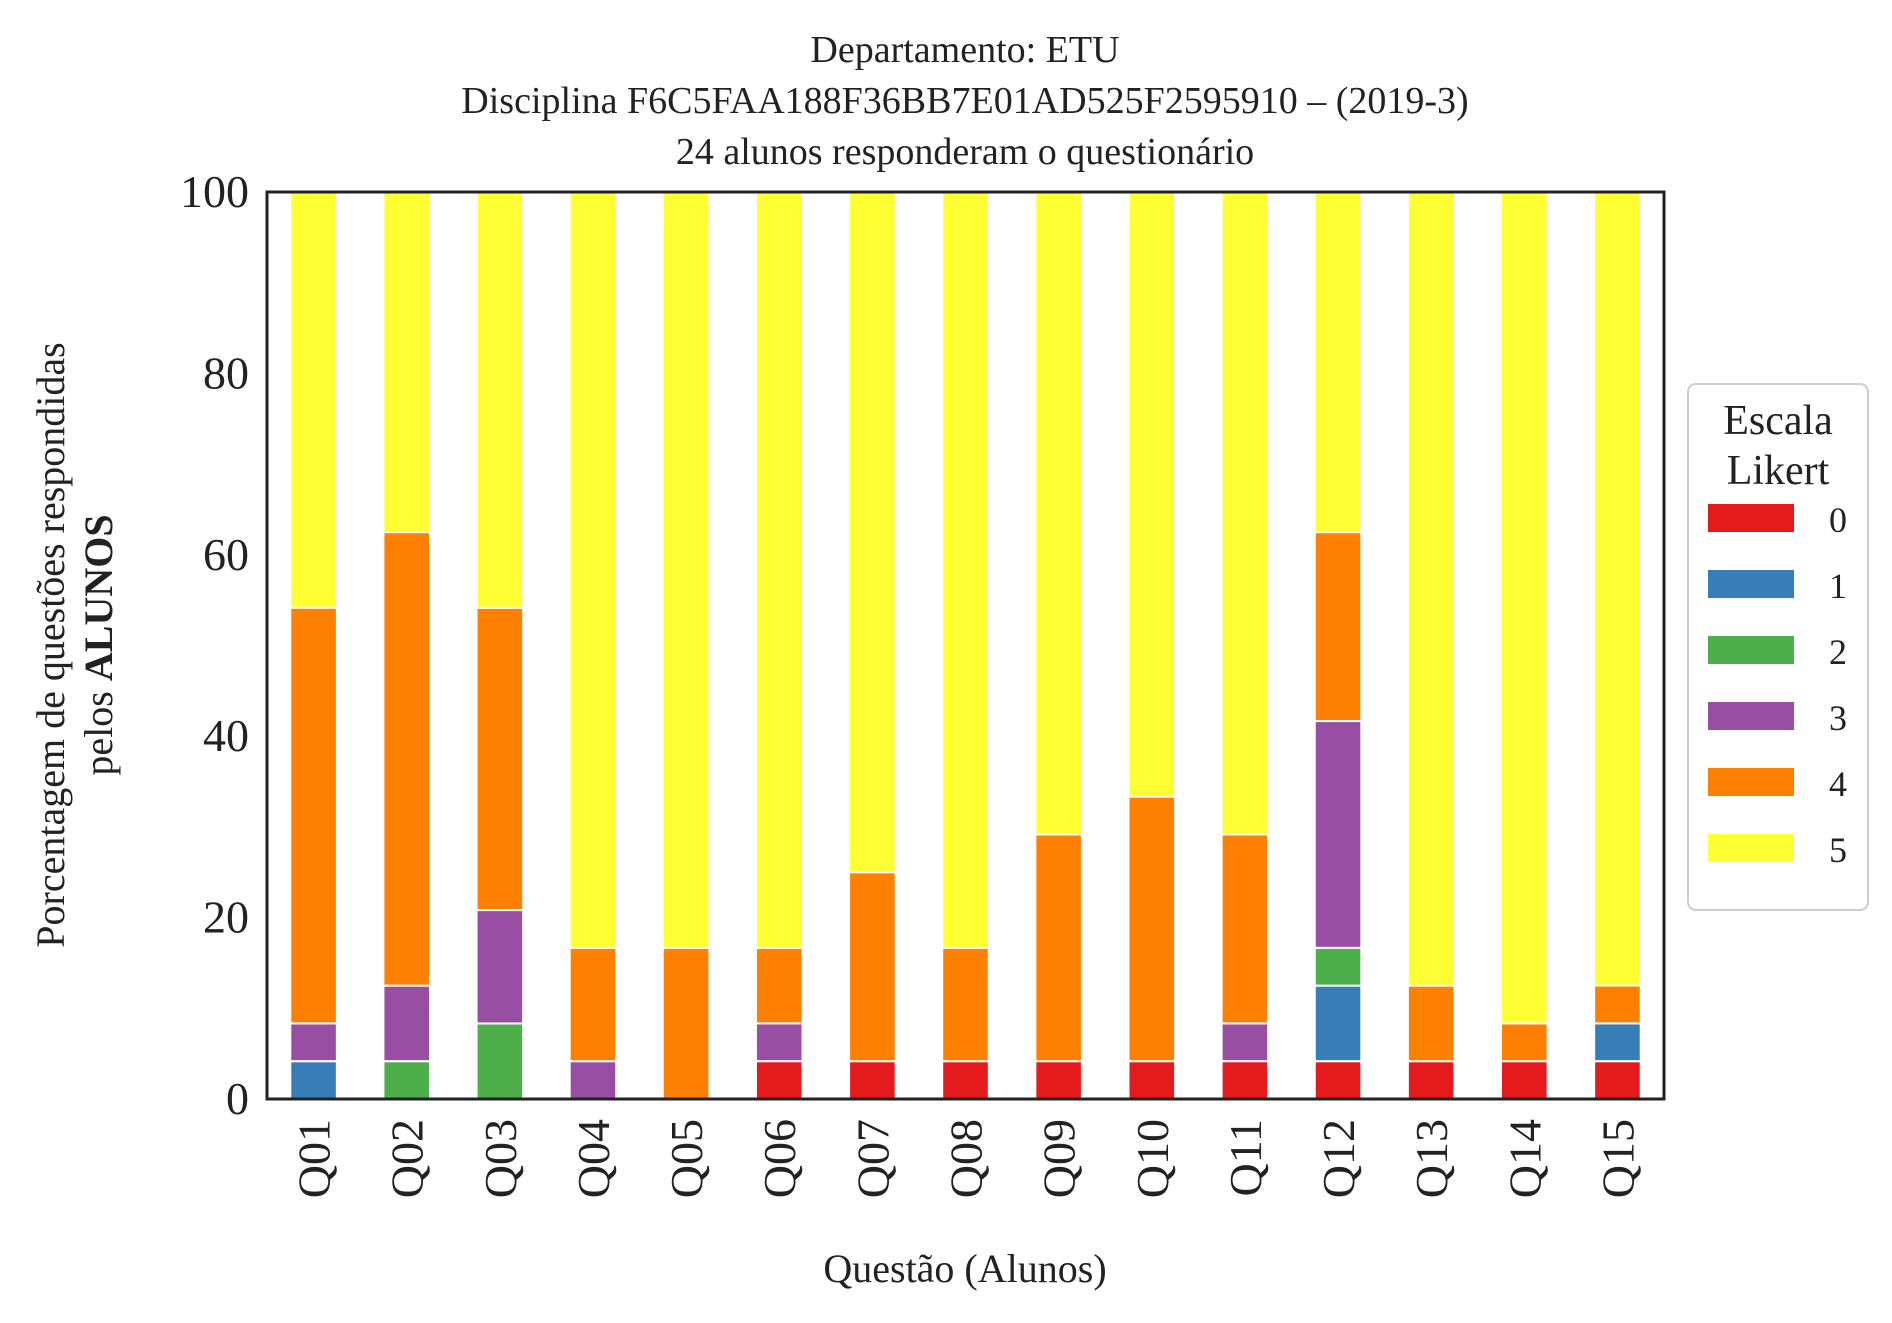 This screenshot has width=1892, height=1323. What do you see at coordinates (226, 735) in the screenshot?
I see `y-tick-label: 40` at bounding box center [226, 735].